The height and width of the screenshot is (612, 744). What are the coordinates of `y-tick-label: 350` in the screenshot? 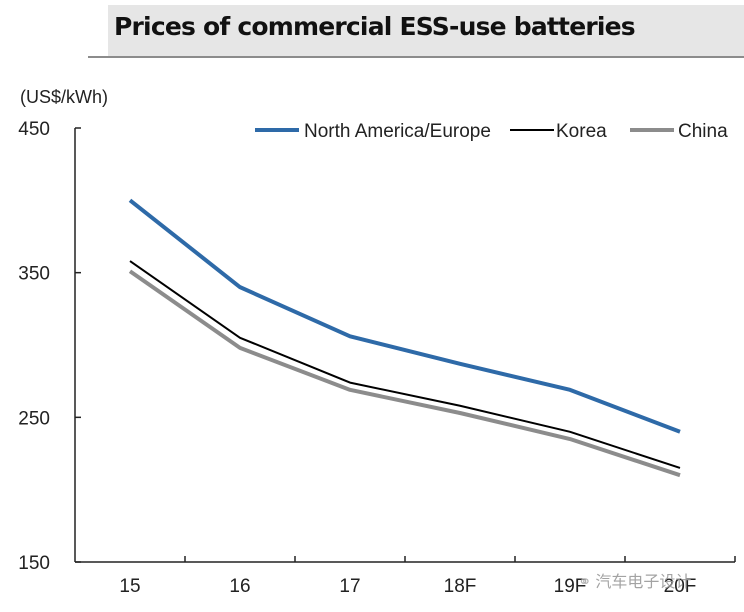 It's located at (34, 274).